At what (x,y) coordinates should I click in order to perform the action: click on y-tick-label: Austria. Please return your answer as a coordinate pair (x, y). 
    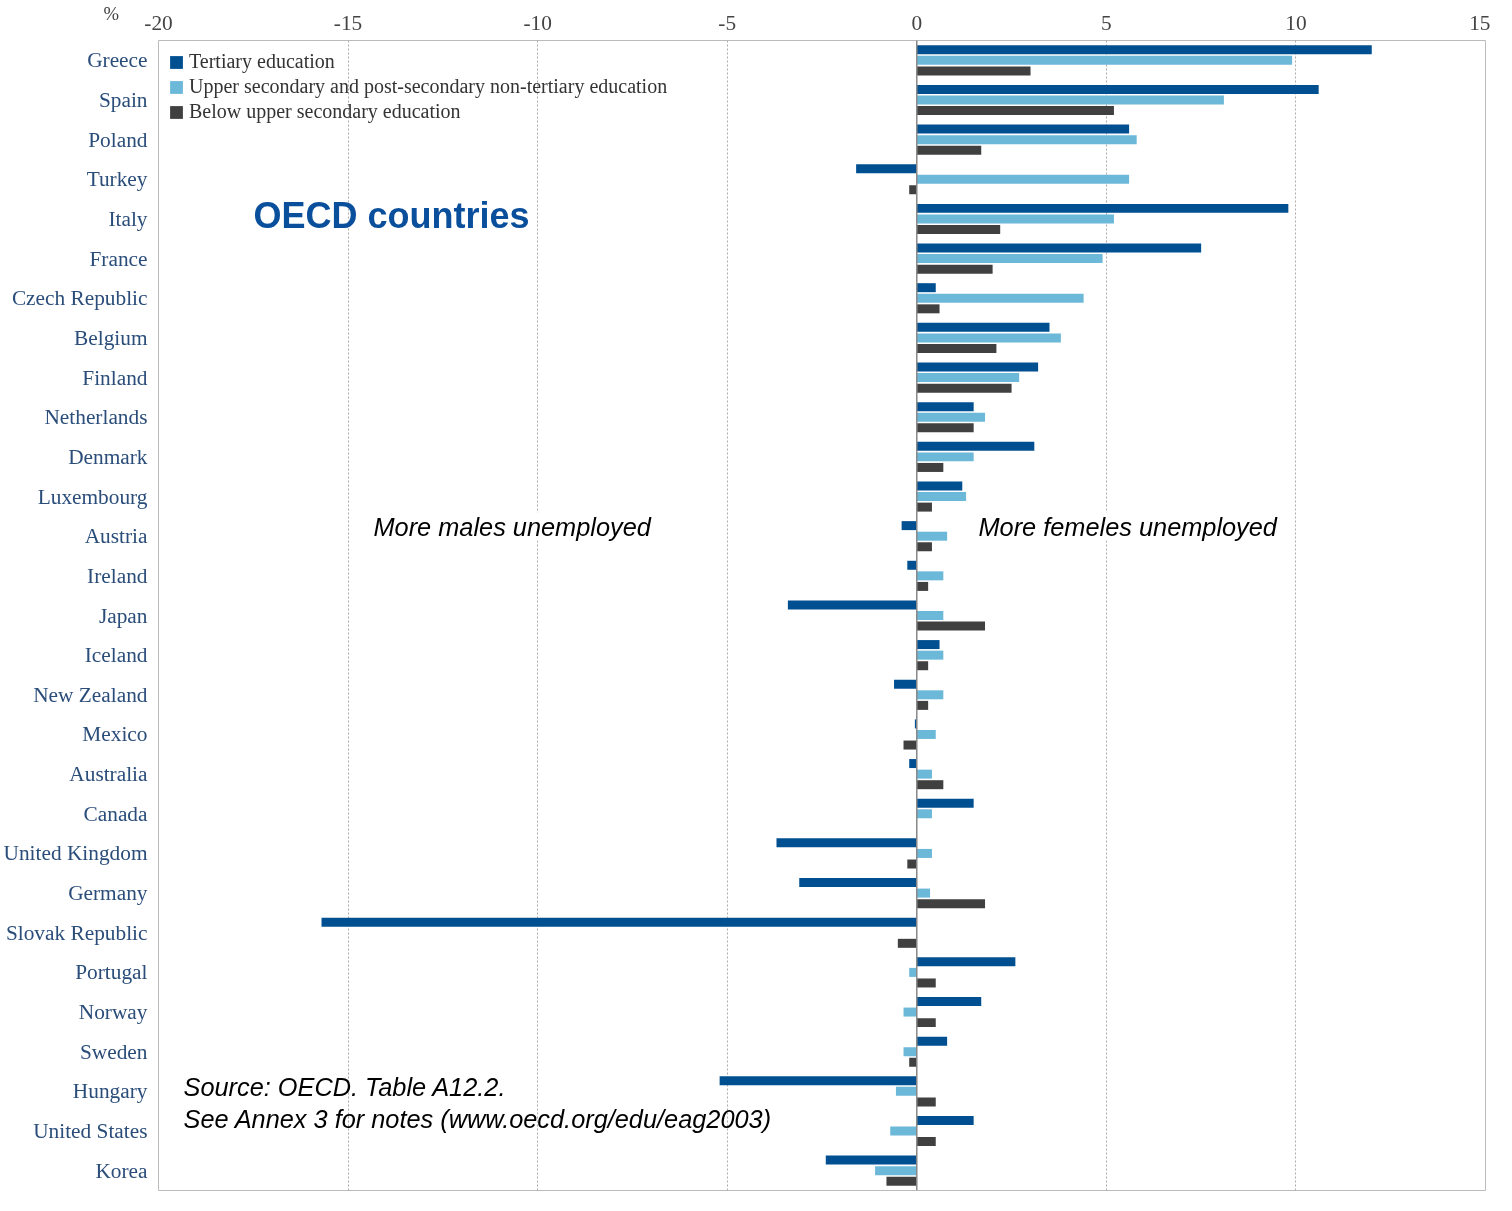
    Looking at the image, I should click on (116, 536).